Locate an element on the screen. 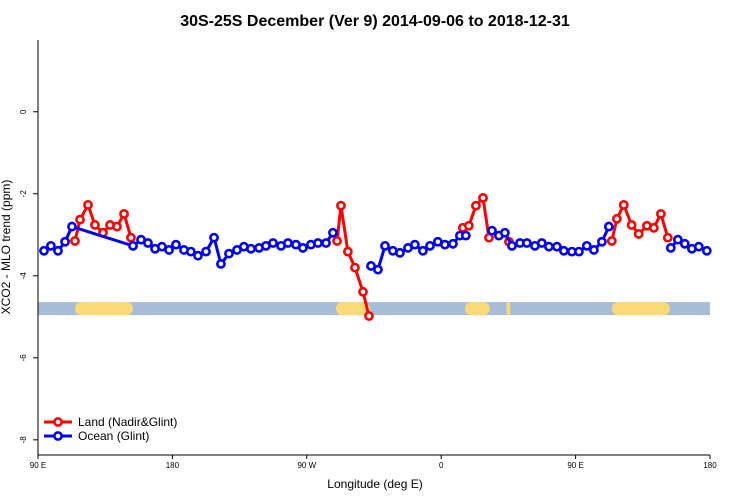 The height and width of the screenshot is (500, 750). series-line is located at coordinates (375, 248).